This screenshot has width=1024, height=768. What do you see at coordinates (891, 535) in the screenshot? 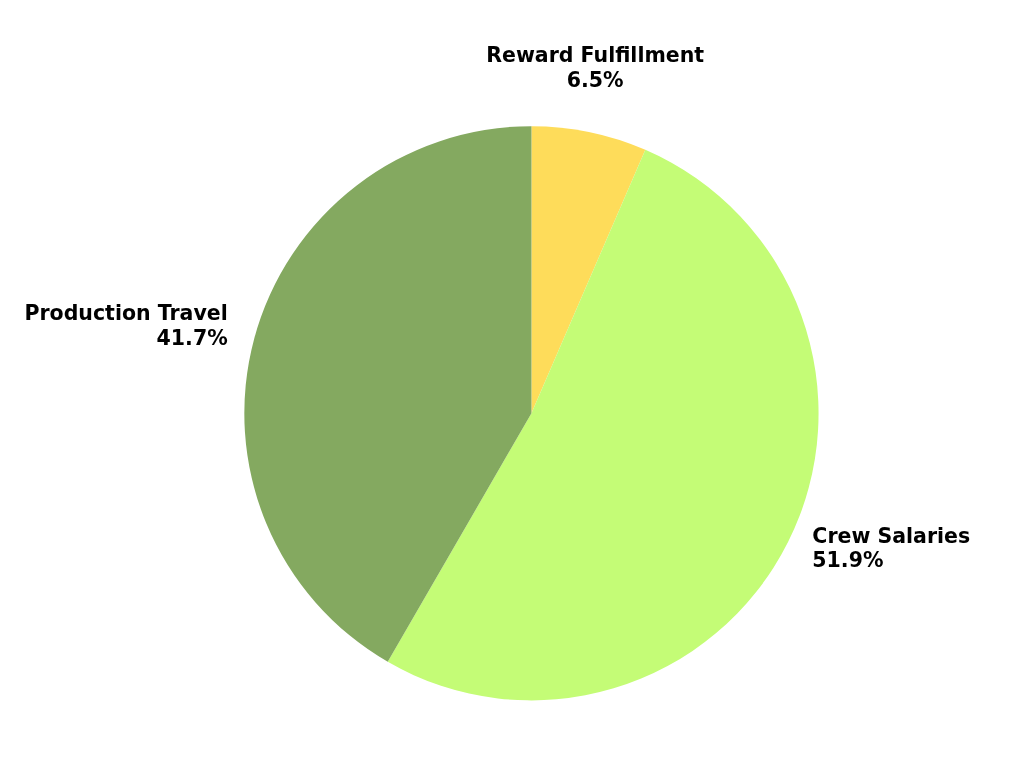
I see `slice-label: Crew Salaries` at bounding box center [891, 535].